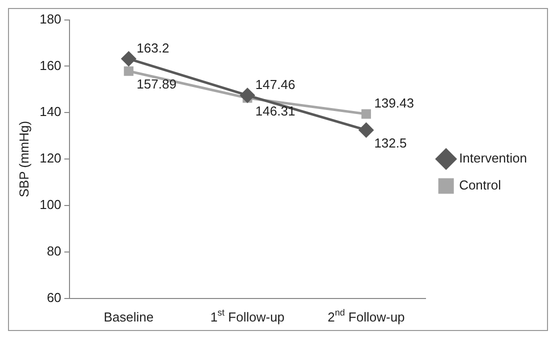  I want to click on y-tick-label: 180, so click(51, 18).